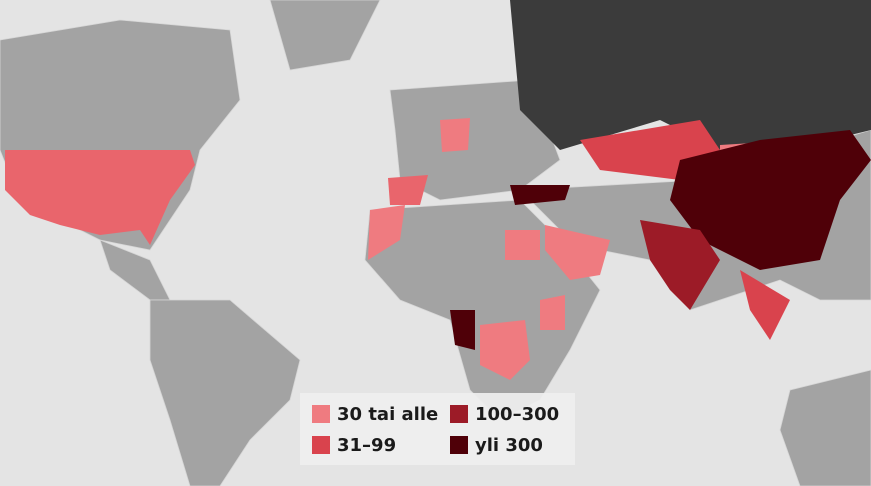 Image resolution: width=871 pixels, height=486 pixels. Describe the element at coordinates (366, 445) in the screenshot. I see `legend-label: 31–99` at that location.